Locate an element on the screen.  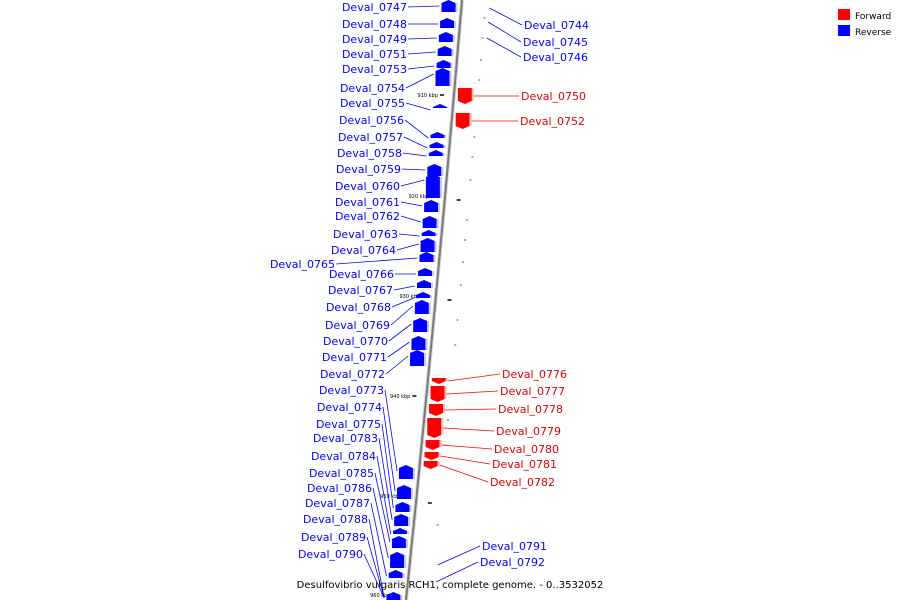
gene-label-deval_0772: Deval_0772 is located at coordinates (352, 374).